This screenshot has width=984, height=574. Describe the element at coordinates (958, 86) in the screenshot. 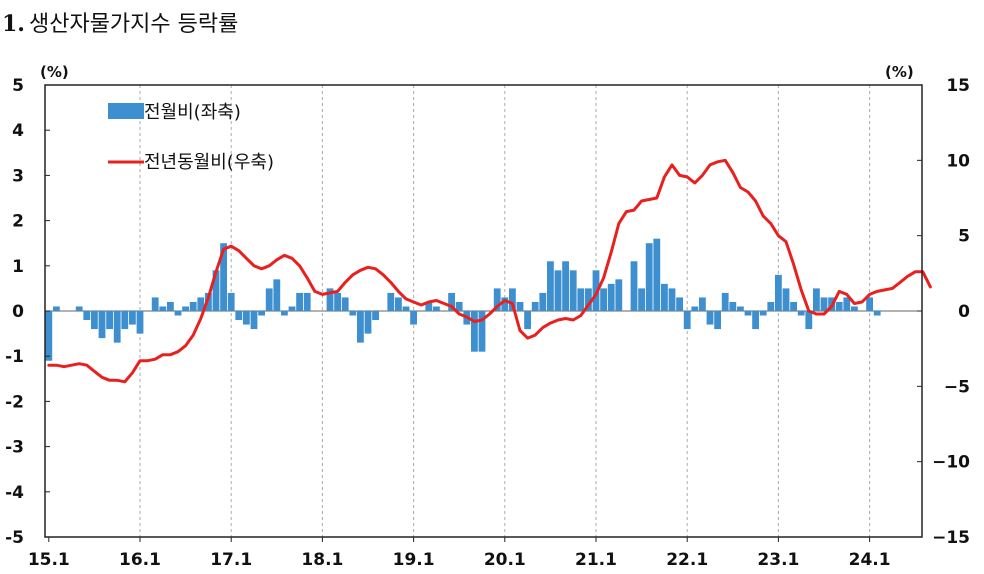

I see `y-right-tick-label: 15` at that location.